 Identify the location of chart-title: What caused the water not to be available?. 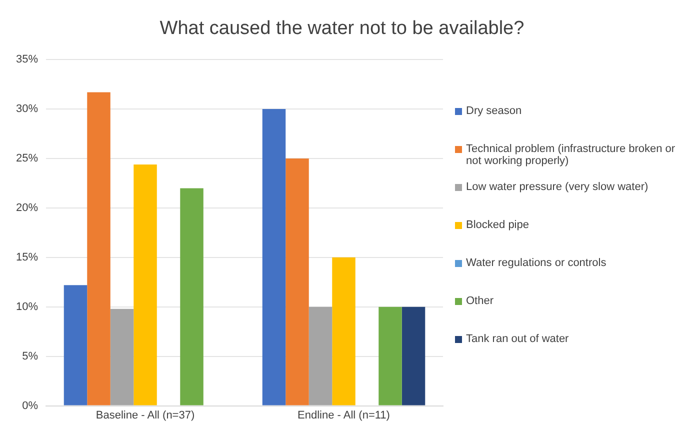
(342, 29).